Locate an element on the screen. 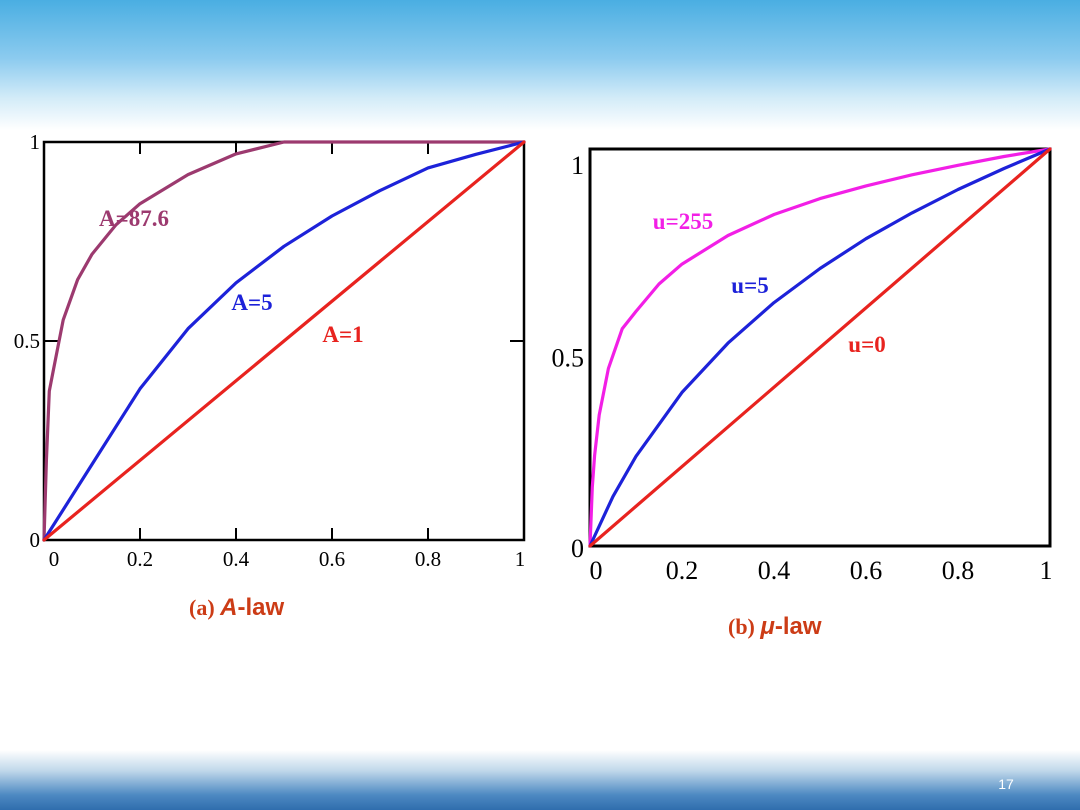 Image resolution: width=1080 pixels, height=810 pixels. series-label: A=1 is located at coordinates (342, 334).